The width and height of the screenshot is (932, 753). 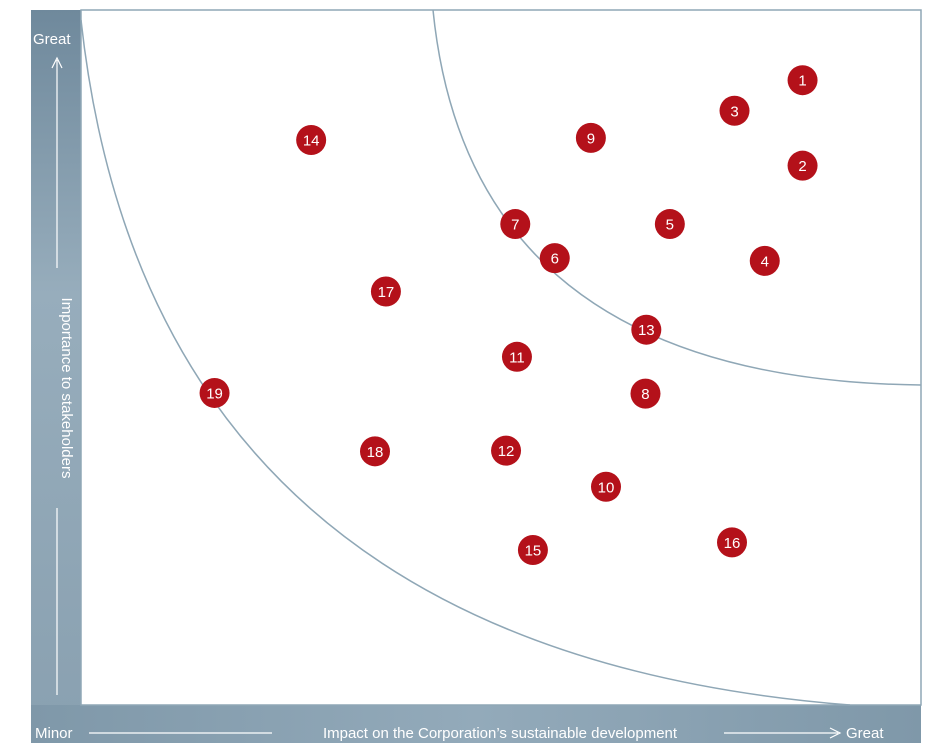 I want to click on issue-number-label: 11, so click(x=517, y=357).